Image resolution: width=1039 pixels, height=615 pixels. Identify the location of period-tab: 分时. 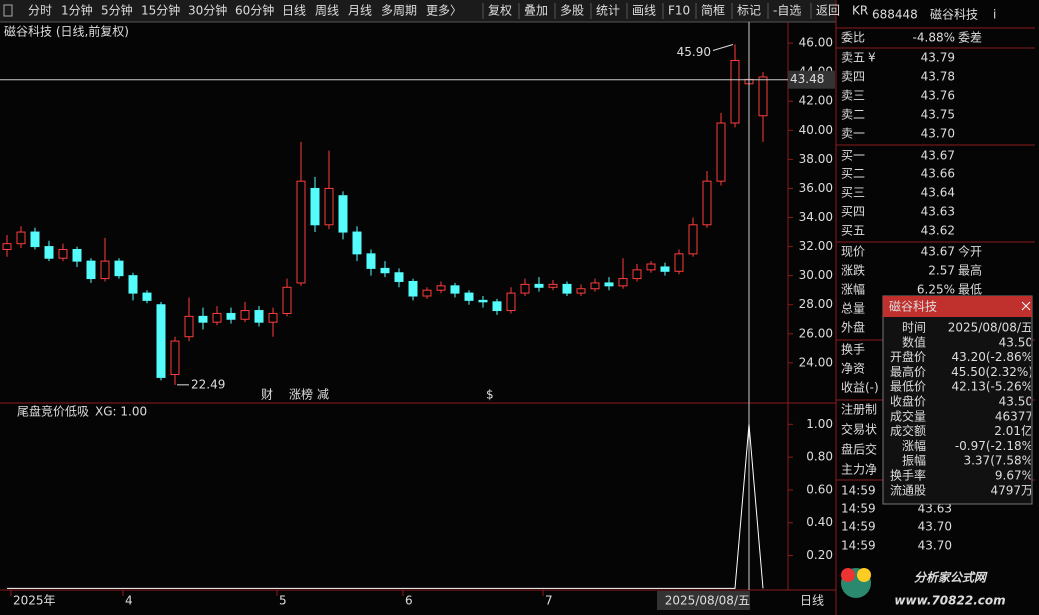
(40, 11).